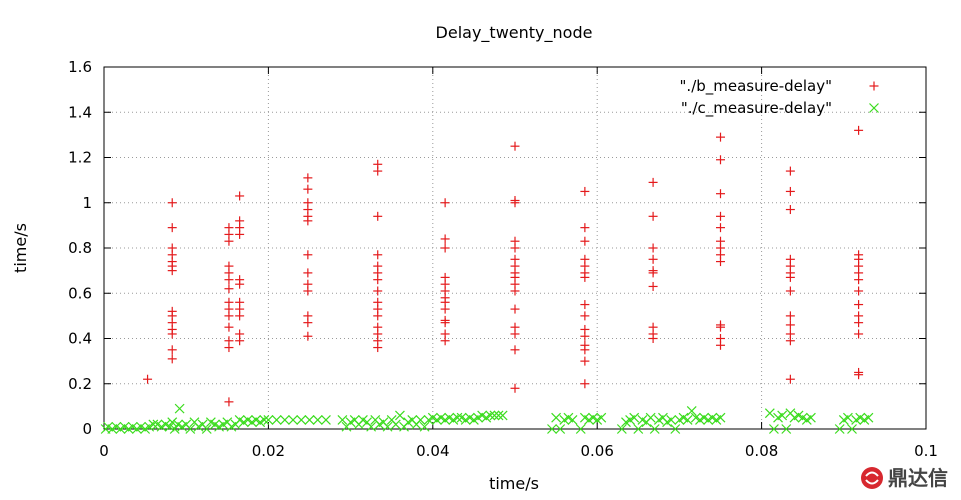 The height and width of the screenshot is (500, 961). Describe the element at coordinates (80, 339) in the screenshot. I see `y-tick-label: 0.4` at that location.